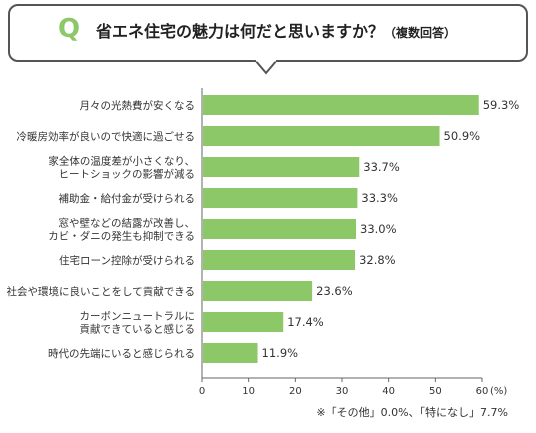 Image resolution: width=536 pixels, height=433 pixels. I want to click on category-label: 月々の光熱費が安くなる, so click(138, 105).